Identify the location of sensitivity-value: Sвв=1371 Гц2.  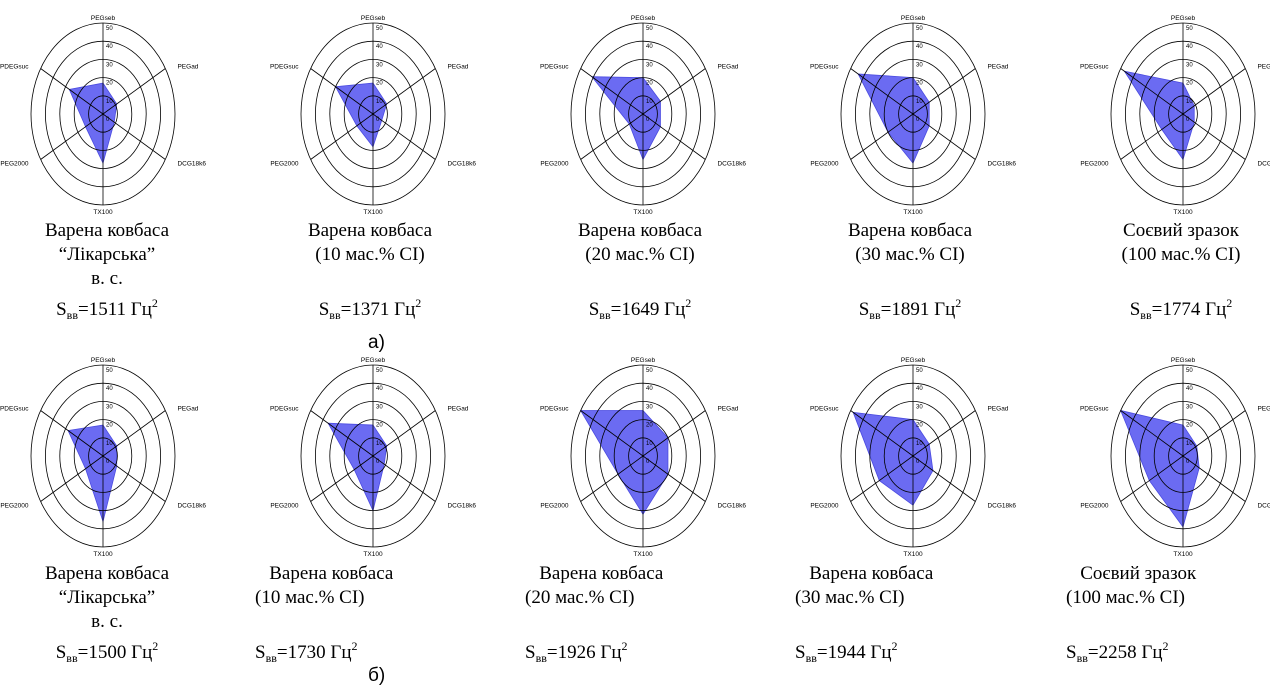
(370, 309).